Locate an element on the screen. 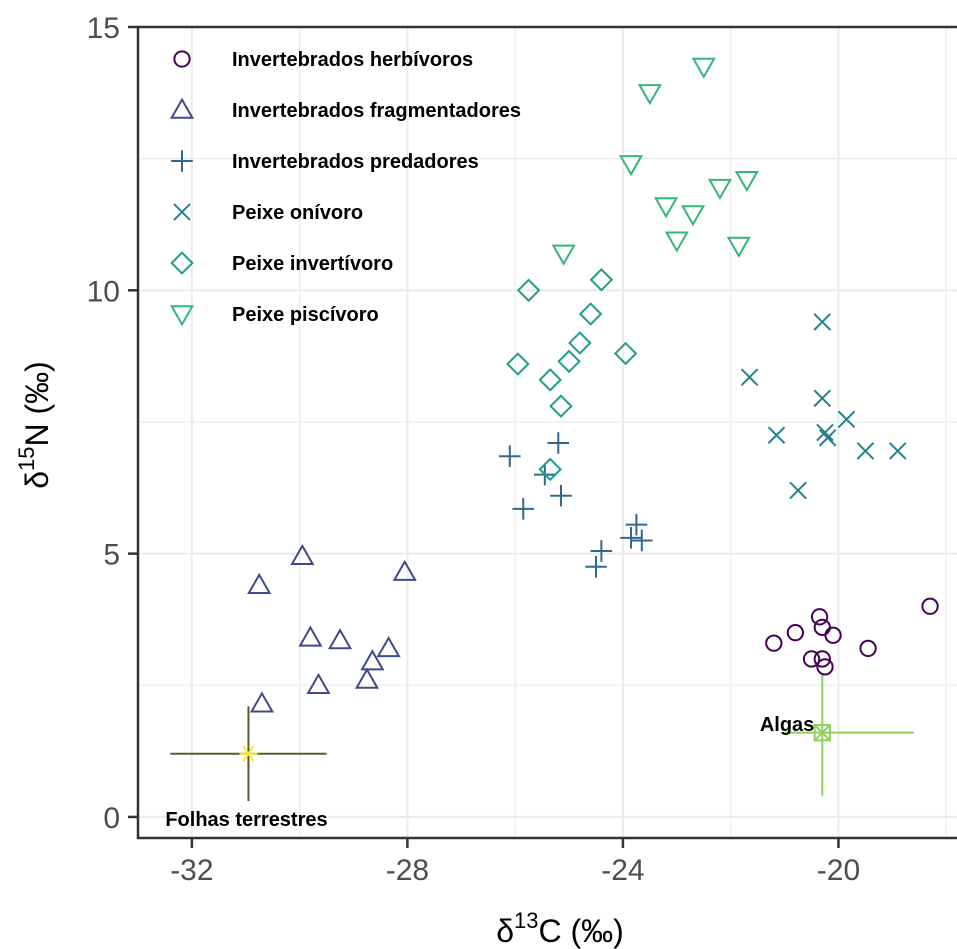 Image resolution: width=957 pixels, height=949 pixels. marker-square-x is located at coordinates (822, 733).